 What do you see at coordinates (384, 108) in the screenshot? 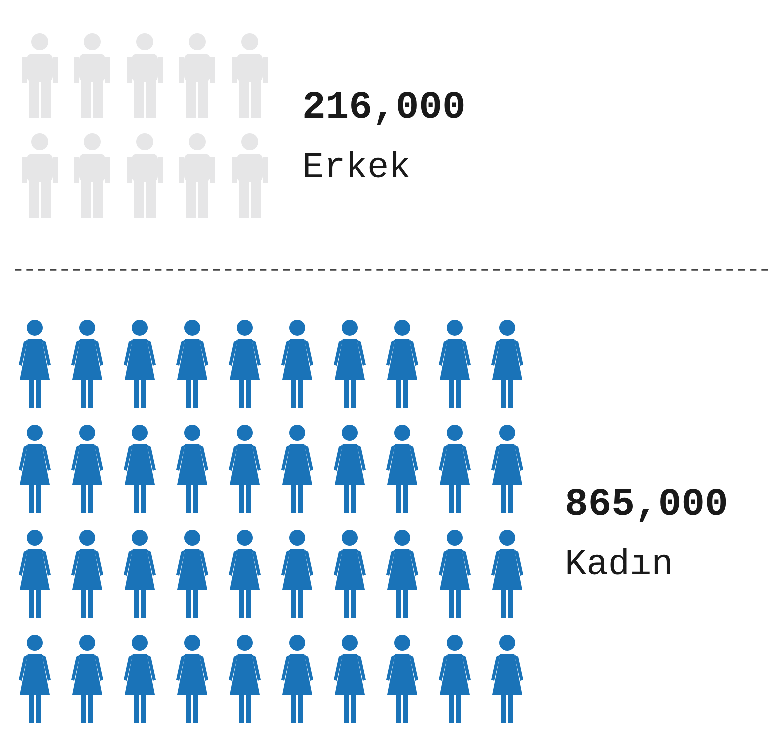
I see `data-label: 216,000` at bounding box center [384, 108].